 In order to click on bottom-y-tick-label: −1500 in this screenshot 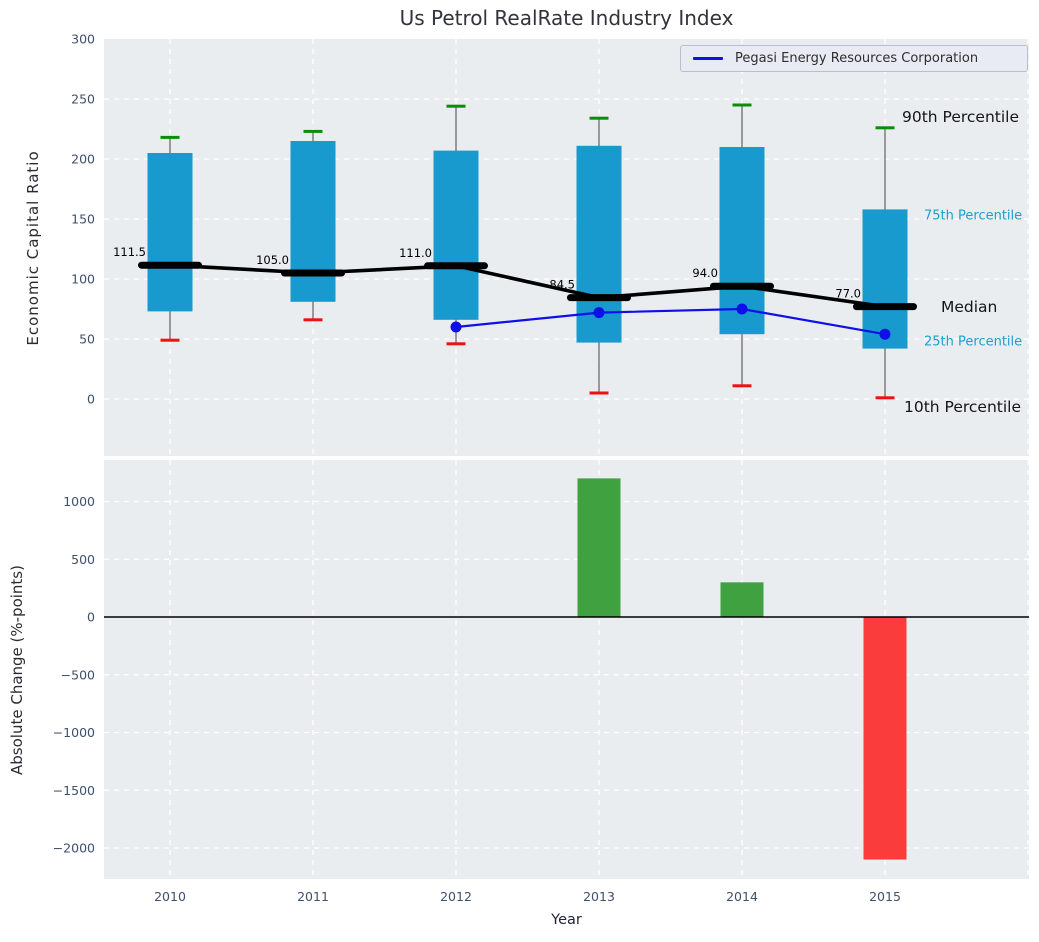, I will do `click(74, 790)`.